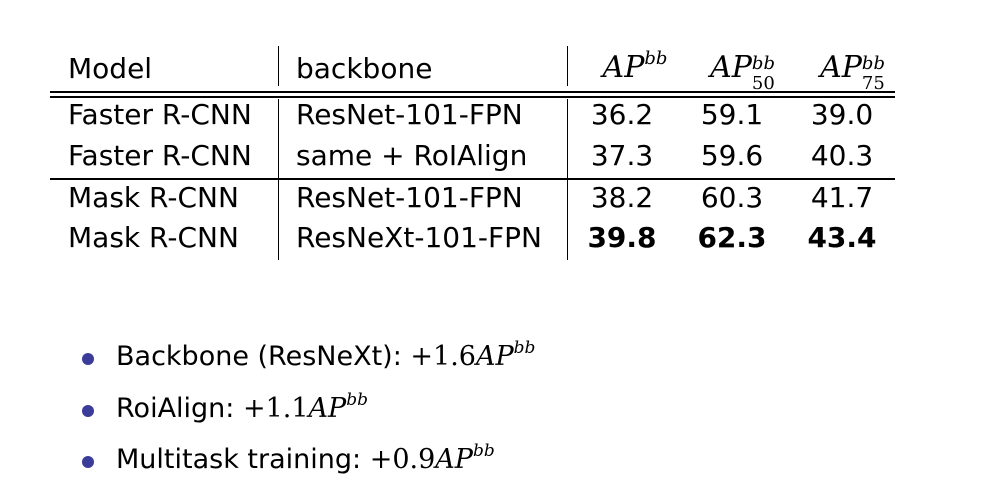 The image size is (994, 498). Describe the element at coordinates (622, 155) in the screenshot. I see `row2-ap: 37.3` at that location.